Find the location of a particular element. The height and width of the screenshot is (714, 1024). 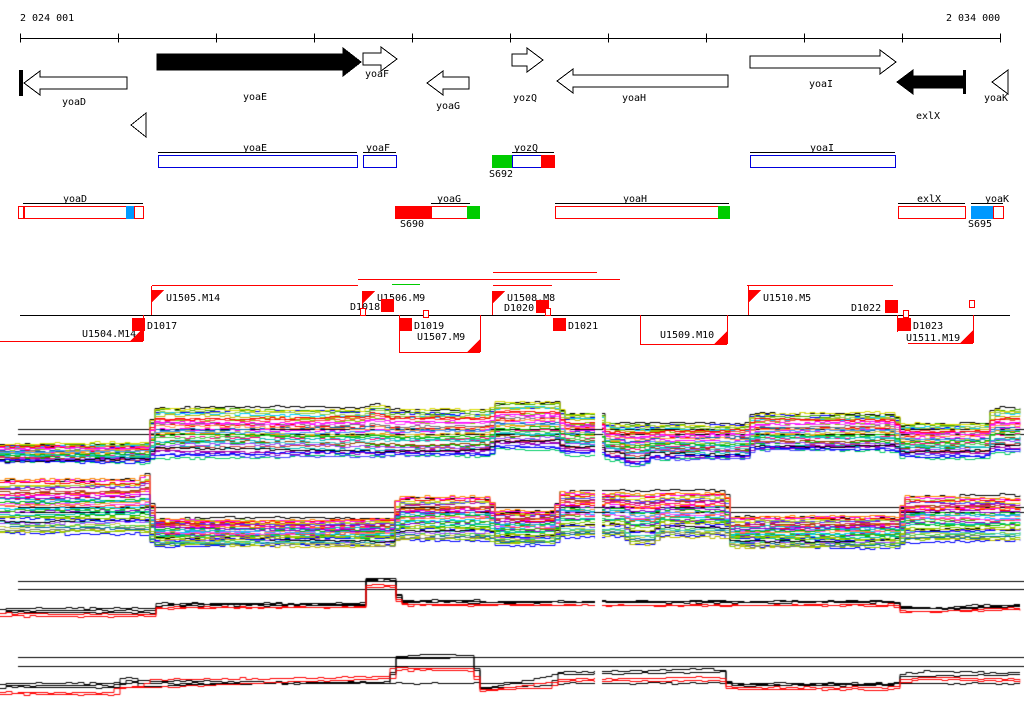

break-label-D1020: D1020 is located at coordinates (519, 308).